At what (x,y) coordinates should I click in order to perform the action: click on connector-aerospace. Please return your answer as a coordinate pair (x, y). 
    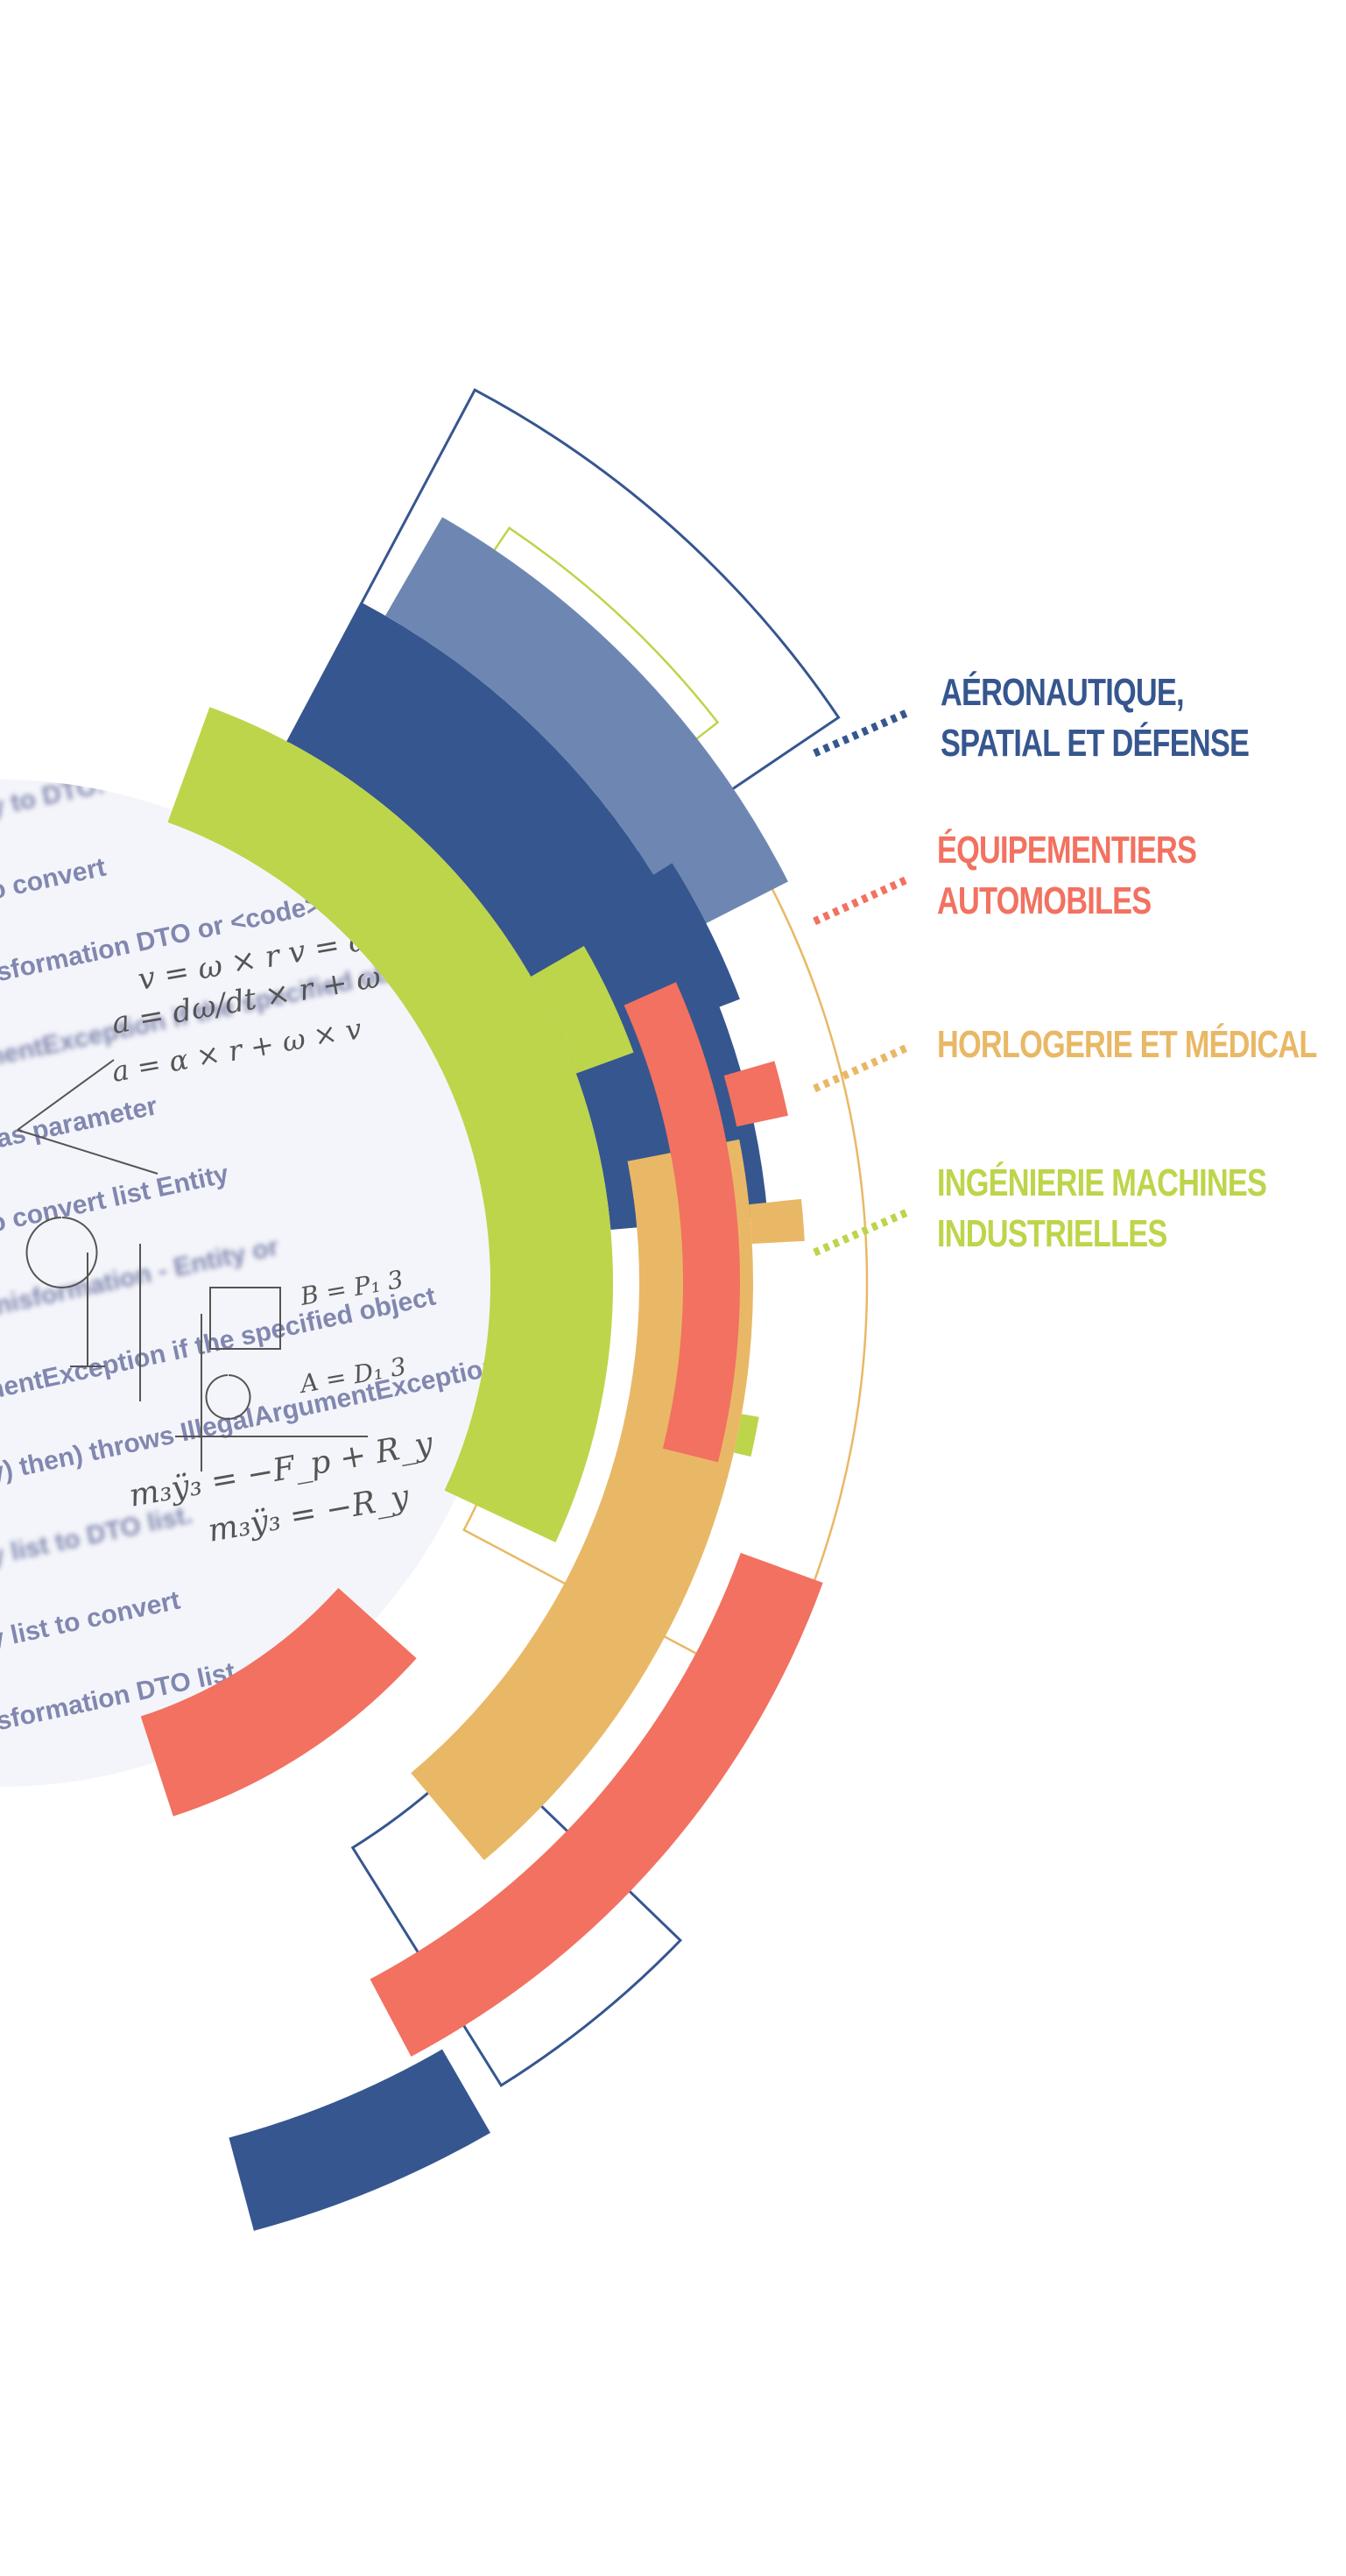
    Looking at the image, I should click on (863, 732).